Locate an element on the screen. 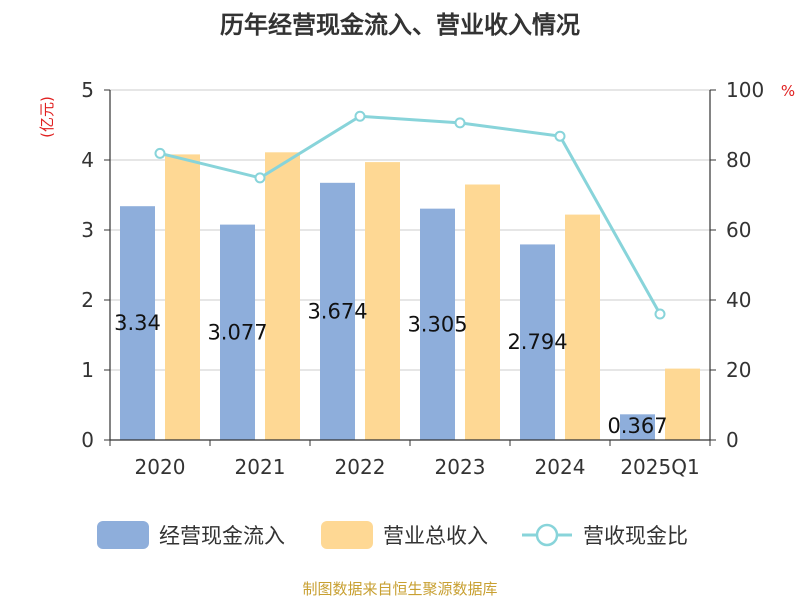 The width and height of the screenshot is (800, 600). data-label-cash-inflow: 3.305 is located at coordinates (437, 324).